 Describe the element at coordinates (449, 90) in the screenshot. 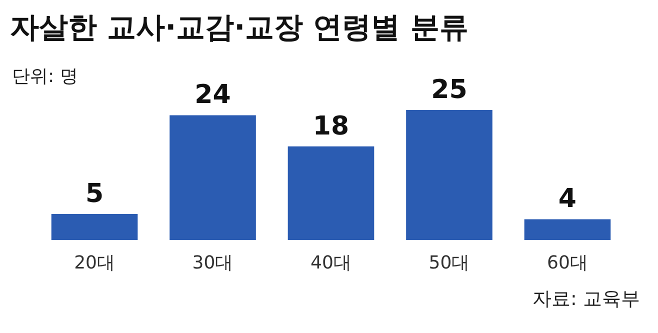

I see `data-label: 25` at that location.